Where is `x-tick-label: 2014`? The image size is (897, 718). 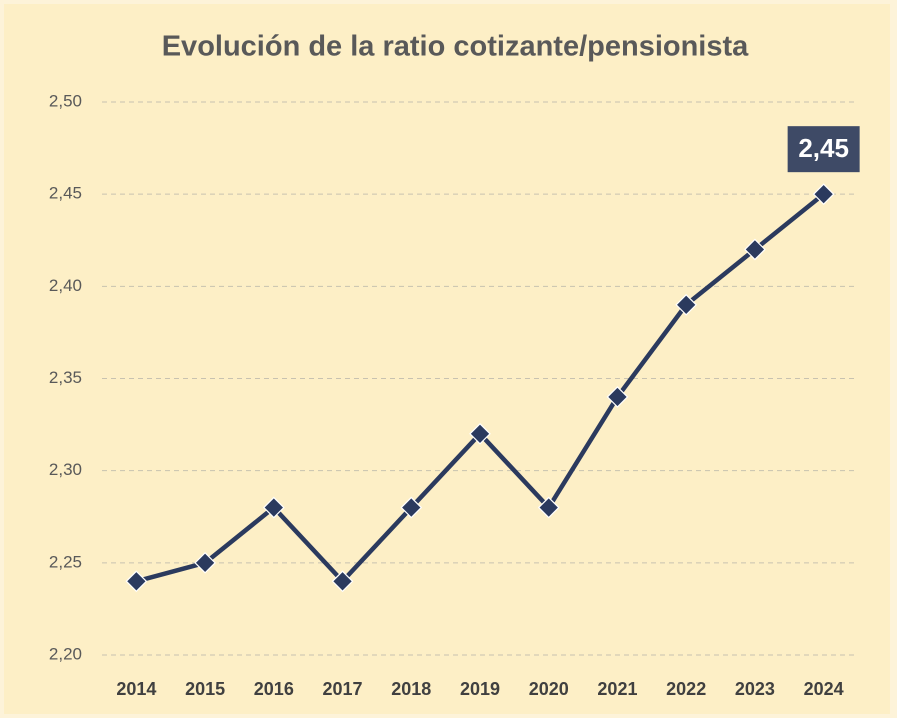
x-tick-label: 2014 is located at coordinates (136, 689).